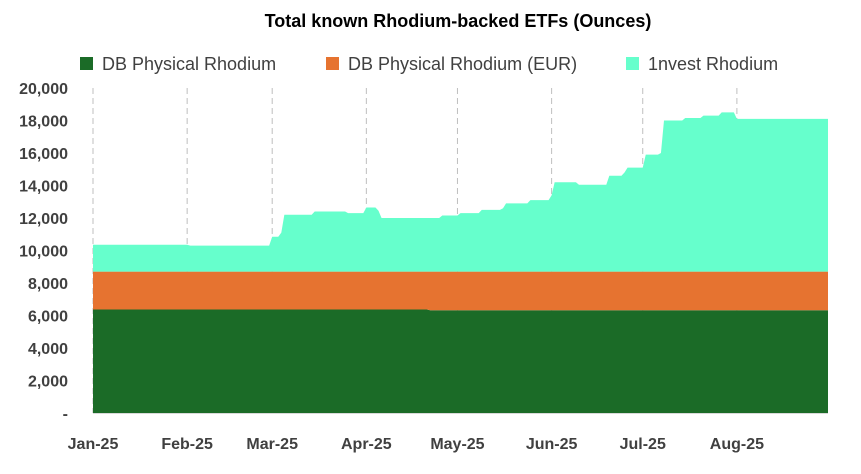  What do you see at coordinates (43, 122) in the screenshot?
I see `y-tick-label-9: 18,000` at bounding box center [43, 122].